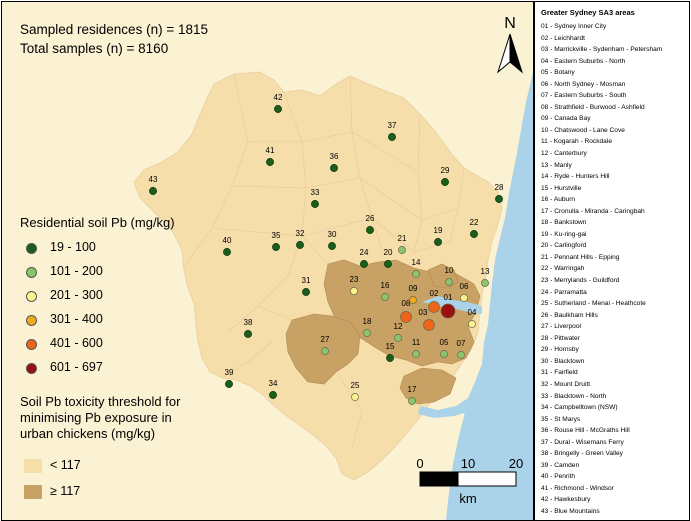  Describe the element at coordinates (584, 96) in the screenshot. I see `sa3-legend-item: 07 - Eastern Suburbs - South` at that location.